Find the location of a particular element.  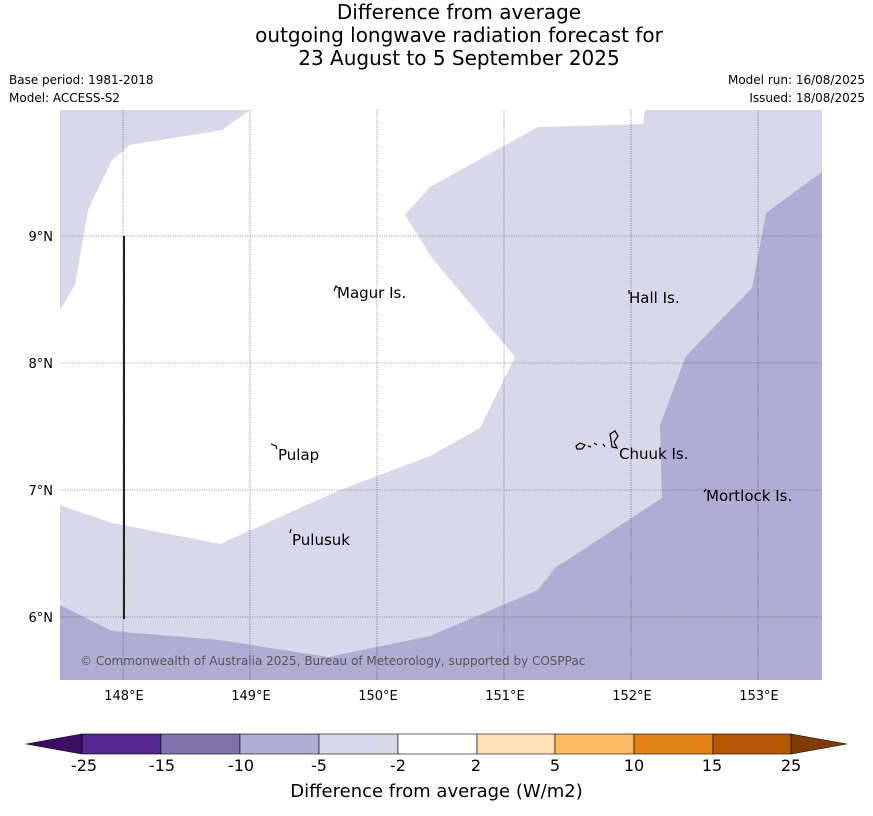

base-period: Base period: 1981-2018 is located at coordinates (81, 80).